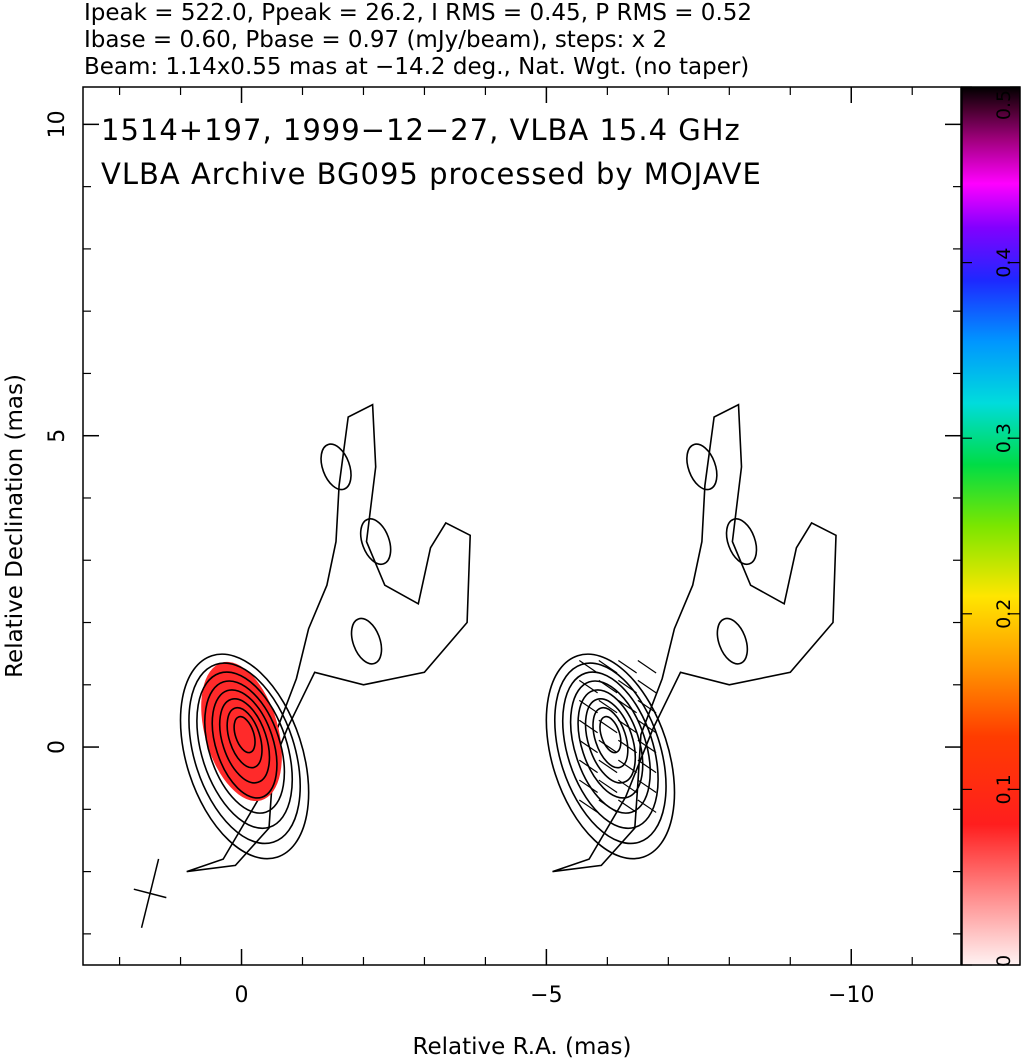 The height and width of the screenshot is (1061, 1022). I want to click on beam-minor-axis, so click(150, 893).